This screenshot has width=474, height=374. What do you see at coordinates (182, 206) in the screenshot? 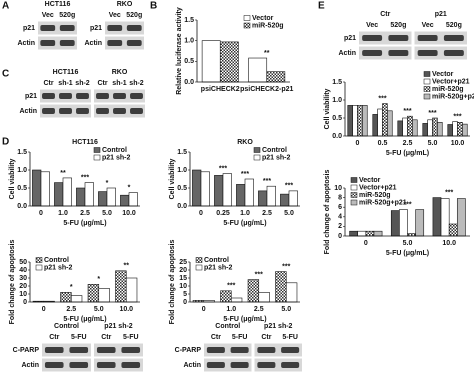
I see `y-tick-label: 0.0` at bounding box center [182, 206].